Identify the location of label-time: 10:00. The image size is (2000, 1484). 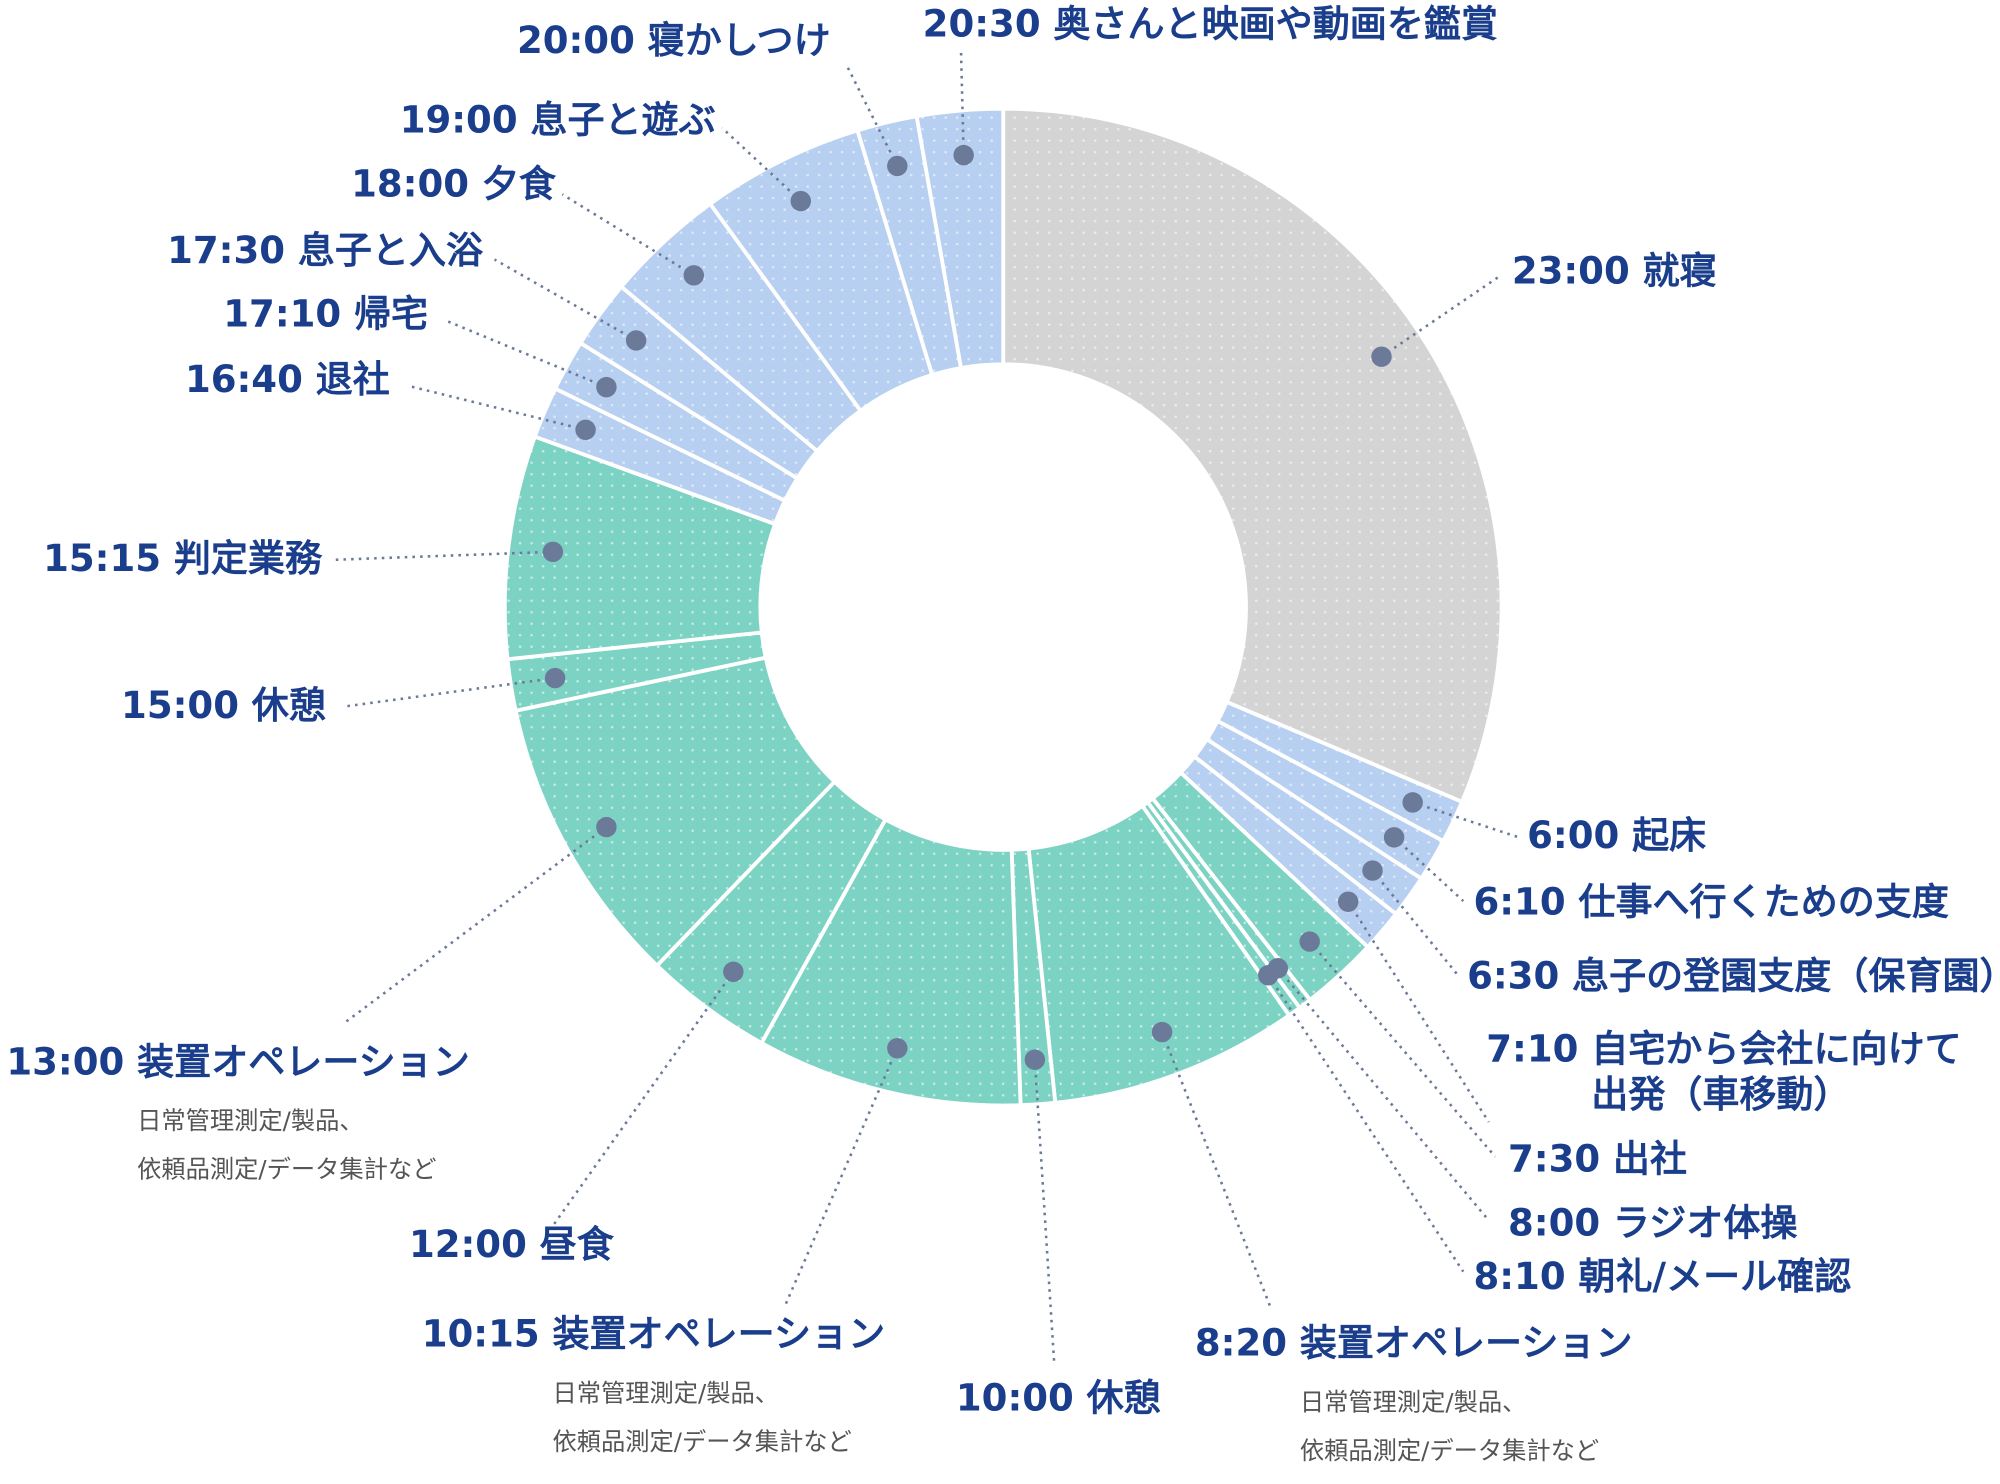
(1015, 1397).